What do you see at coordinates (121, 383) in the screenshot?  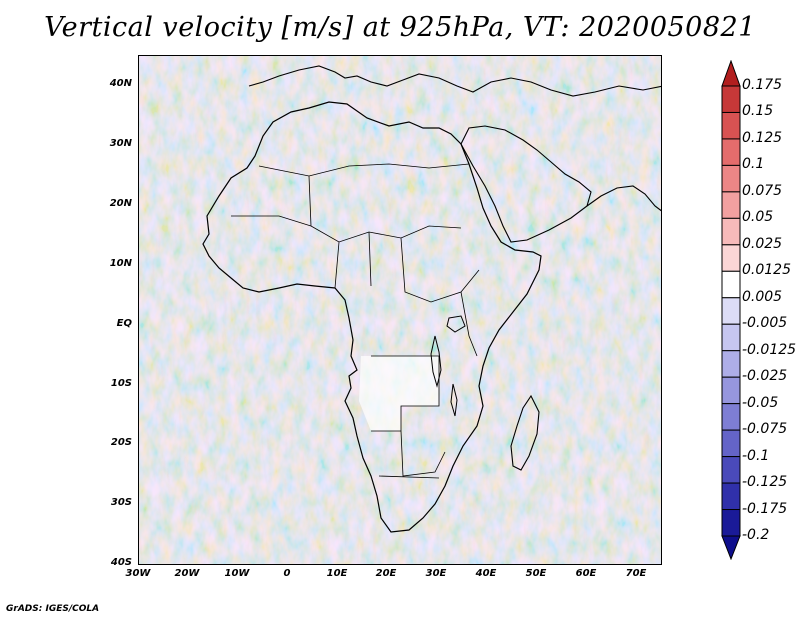 I see `y-tick-label: 10S` at bounding box center [121, 383].